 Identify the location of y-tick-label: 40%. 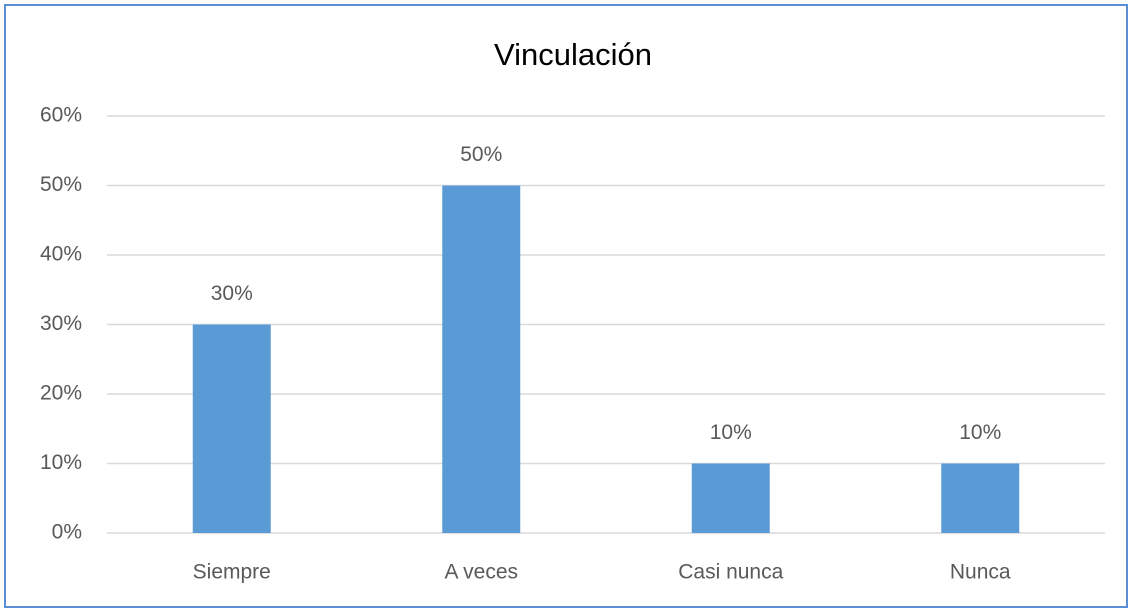
(61, 254).